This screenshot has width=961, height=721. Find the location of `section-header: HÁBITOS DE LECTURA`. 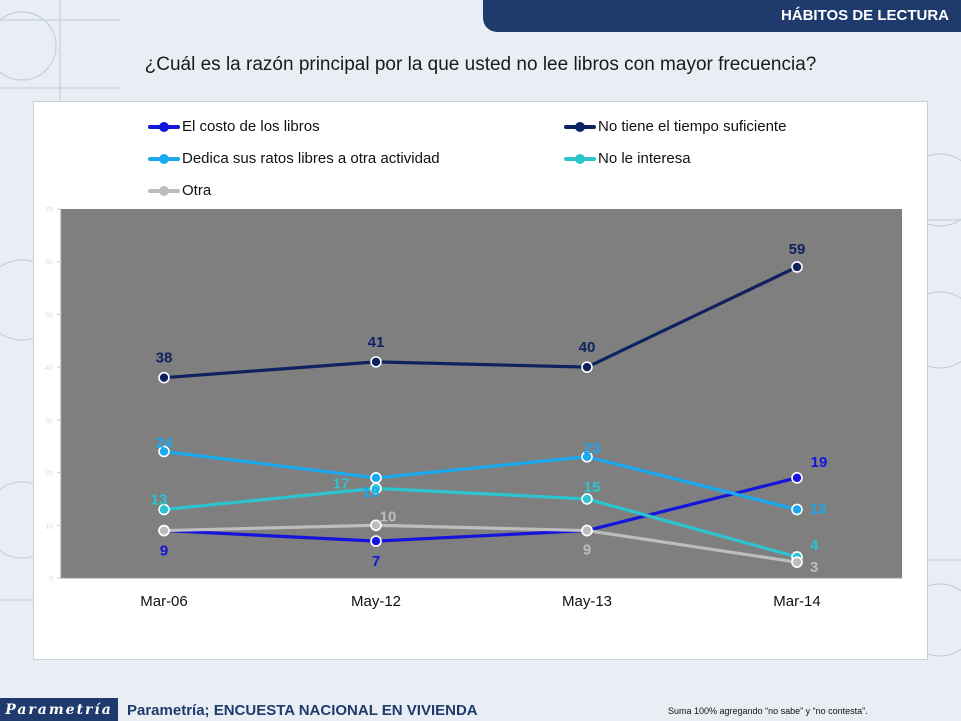

section-header: HÁBITOS DE LECTURA is located at coordinates (722, 16).